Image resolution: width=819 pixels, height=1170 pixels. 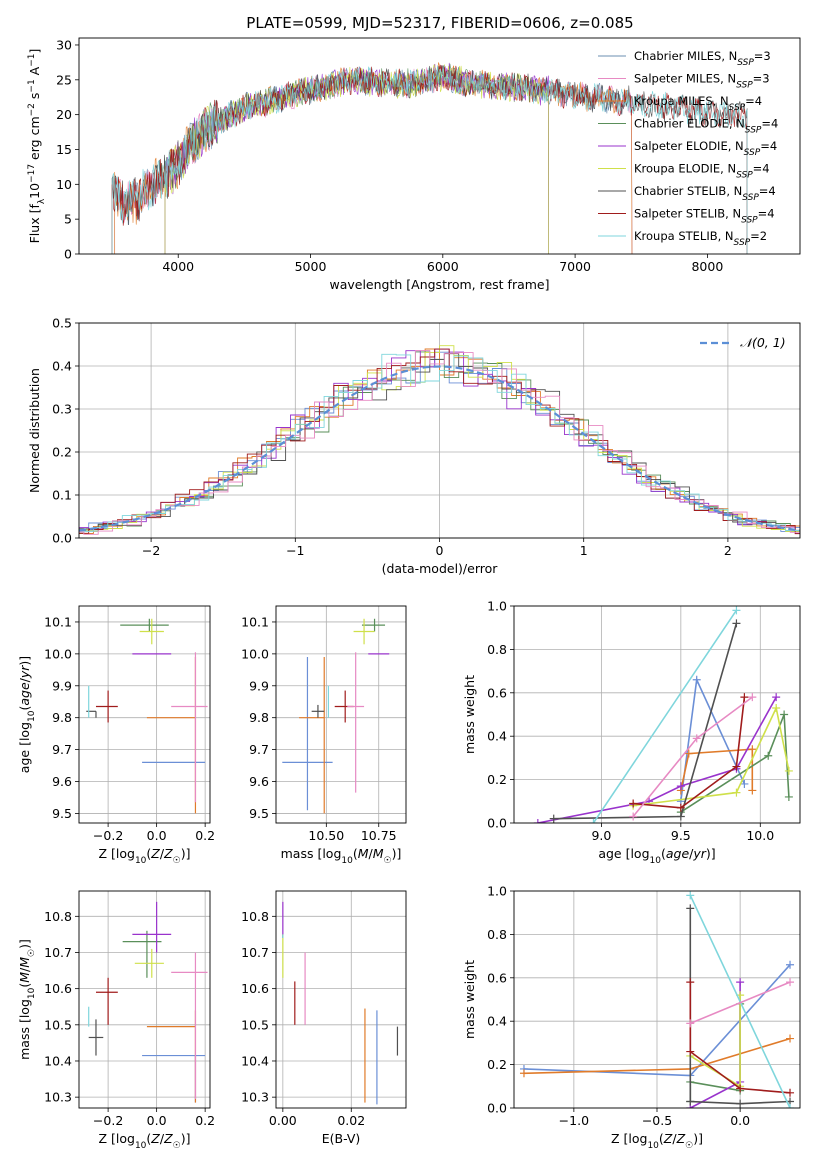 What do you see at coordinates (62, 409) in the screenshot?
I see `y-tick-label: 0.3` at bounding box center [62, 409].